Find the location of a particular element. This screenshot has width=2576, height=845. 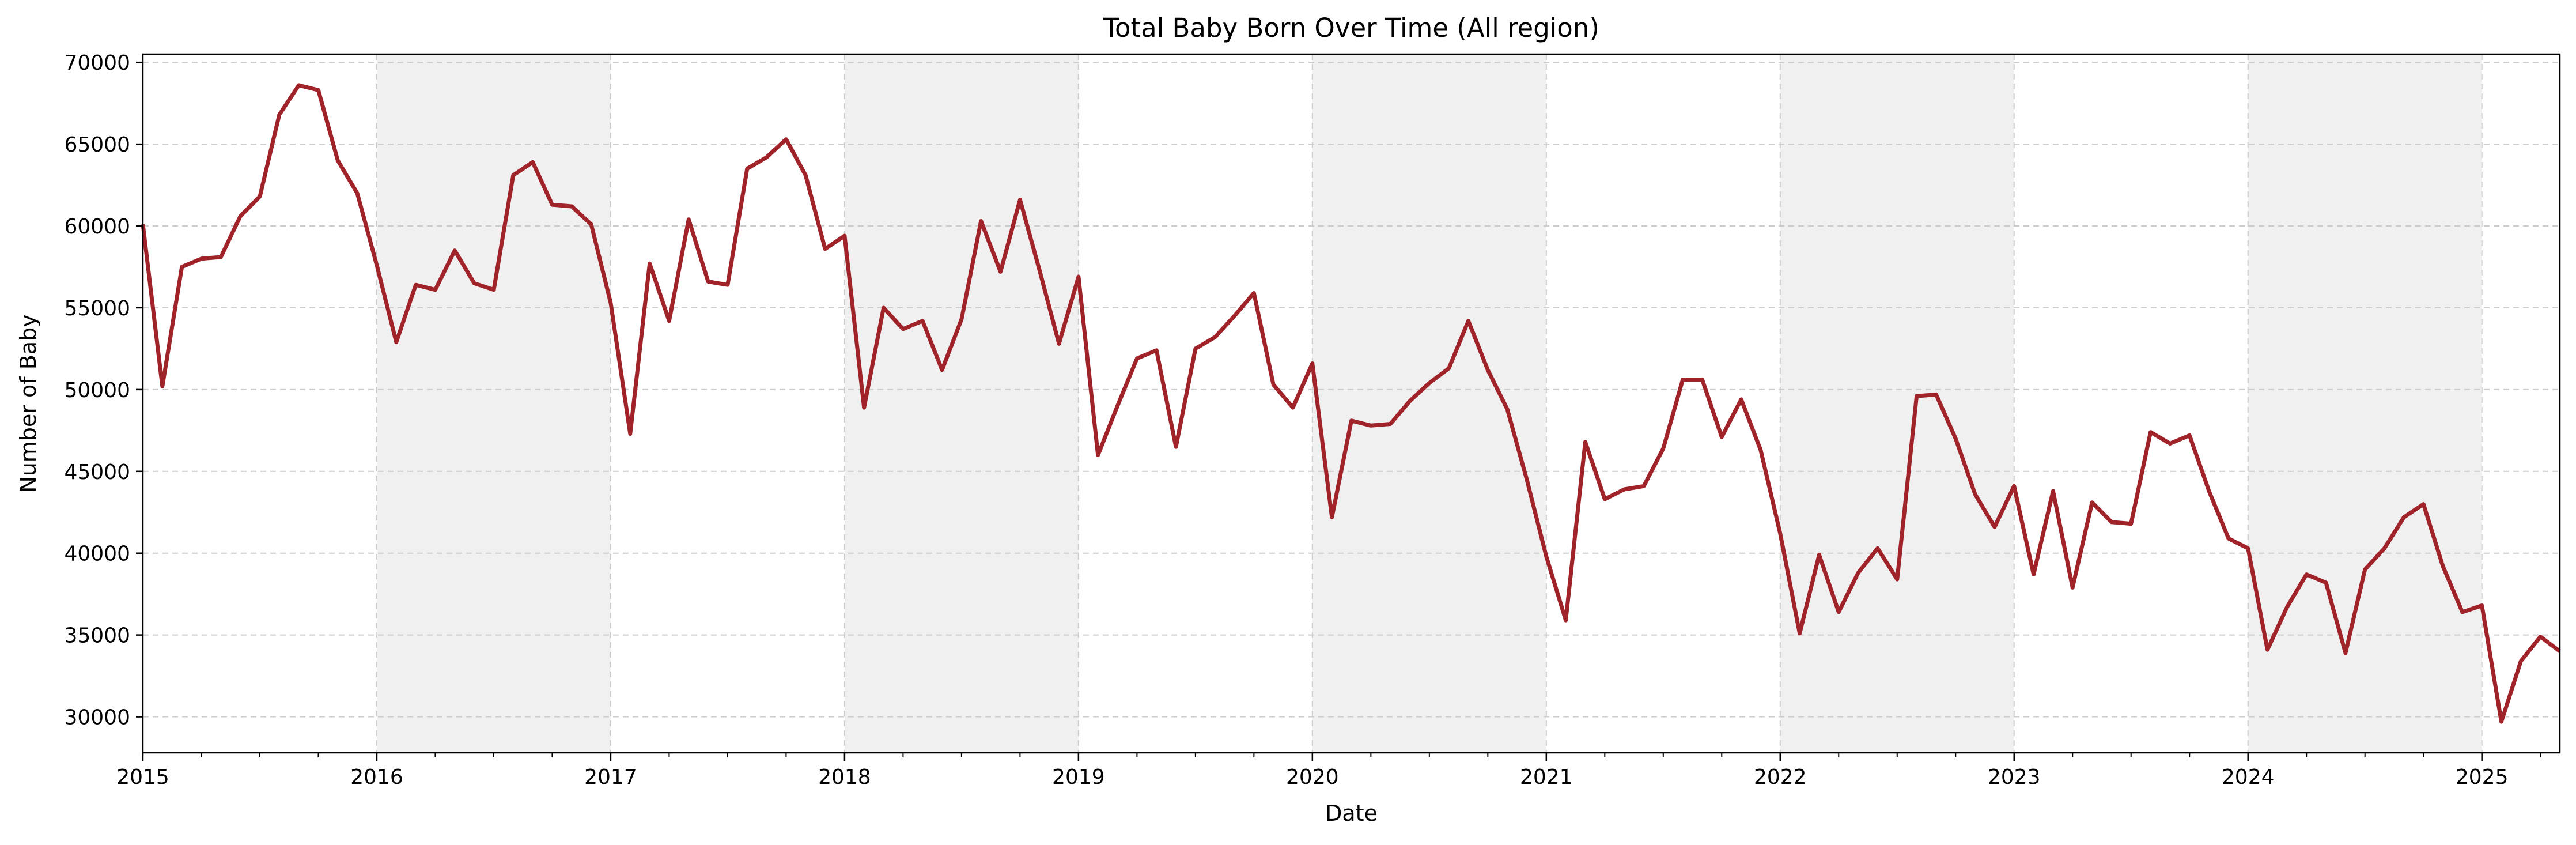

y-tick-label: 35000 is located at coordinates (97, 636).